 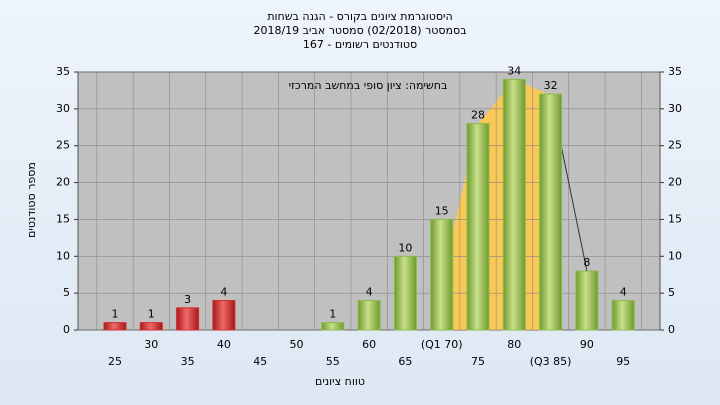 What do you see at coordinates (297, 344) in the screenshot?
I see `x-tick-label: 50` at bounding box center [297, 344].